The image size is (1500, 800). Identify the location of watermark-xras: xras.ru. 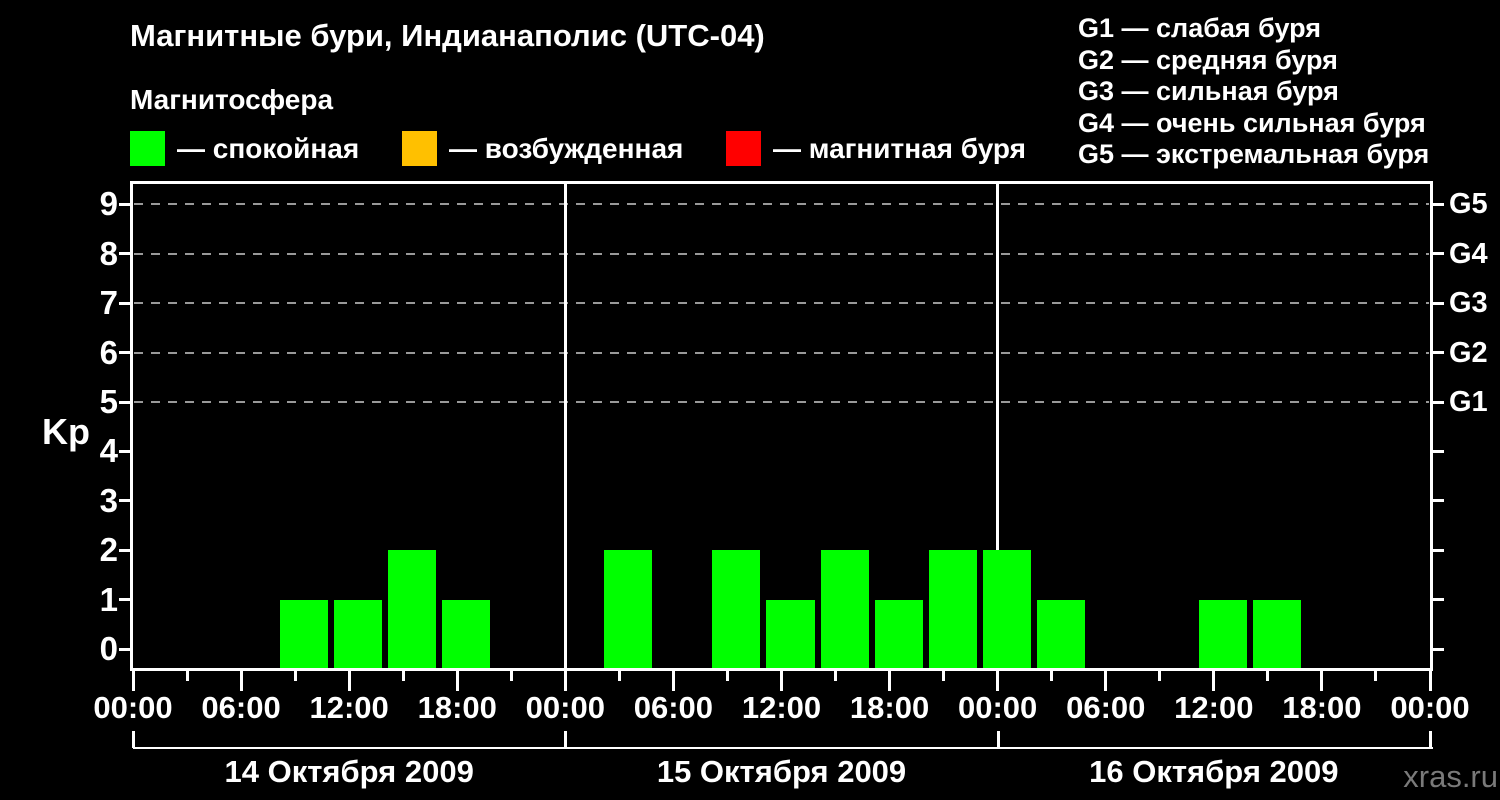
(1450, 776).